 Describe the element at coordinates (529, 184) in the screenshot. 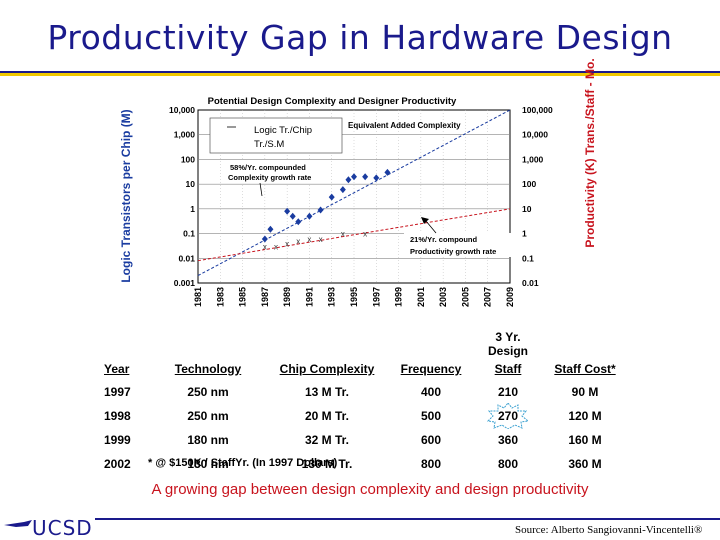

I see `y2-tick-label: 100` at that location.